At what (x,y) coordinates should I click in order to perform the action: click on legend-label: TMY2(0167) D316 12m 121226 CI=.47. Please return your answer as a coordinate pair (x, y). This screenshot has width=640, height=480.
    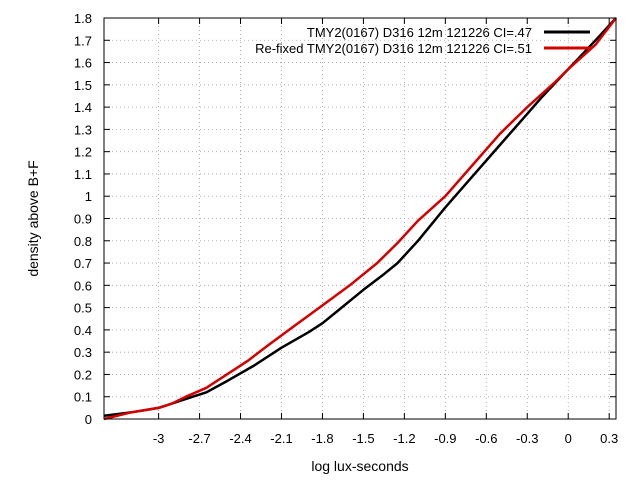
    Looking at the image, I should click on (419, 32).